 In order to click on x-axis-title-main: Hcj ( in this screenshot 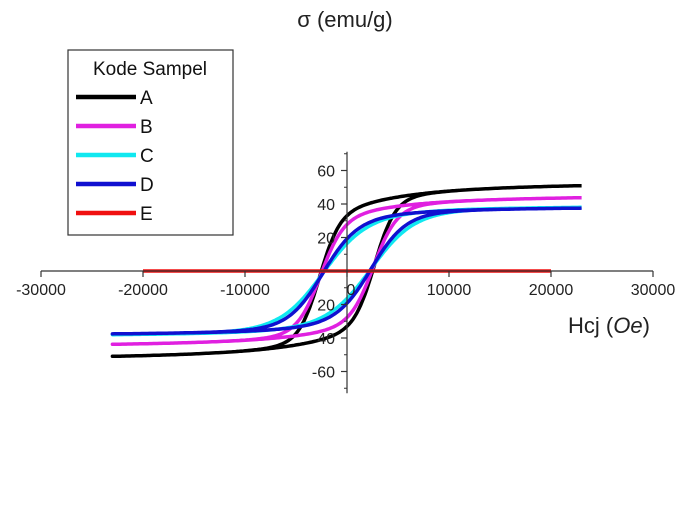, I will do `click(591, 325)`.